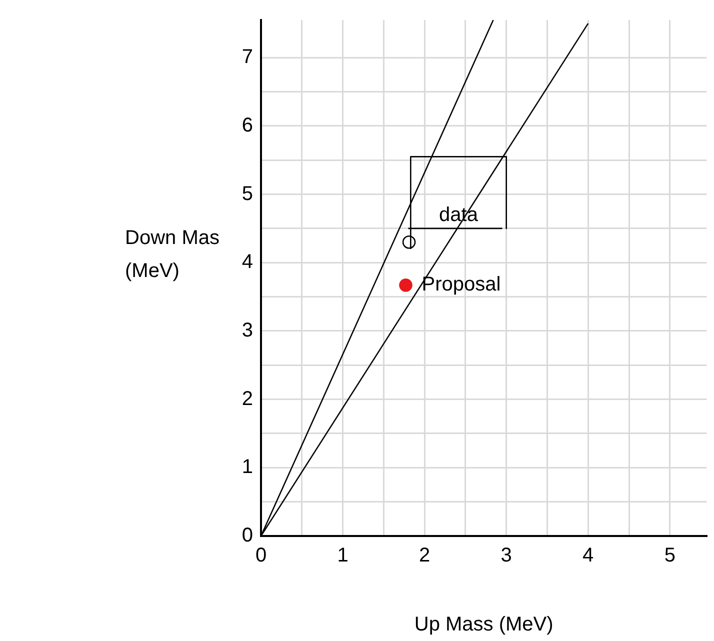 This screenshot has height=641, width=714. I want to click on x-axis-title: Up Mass (MeV), so click(484, 625).